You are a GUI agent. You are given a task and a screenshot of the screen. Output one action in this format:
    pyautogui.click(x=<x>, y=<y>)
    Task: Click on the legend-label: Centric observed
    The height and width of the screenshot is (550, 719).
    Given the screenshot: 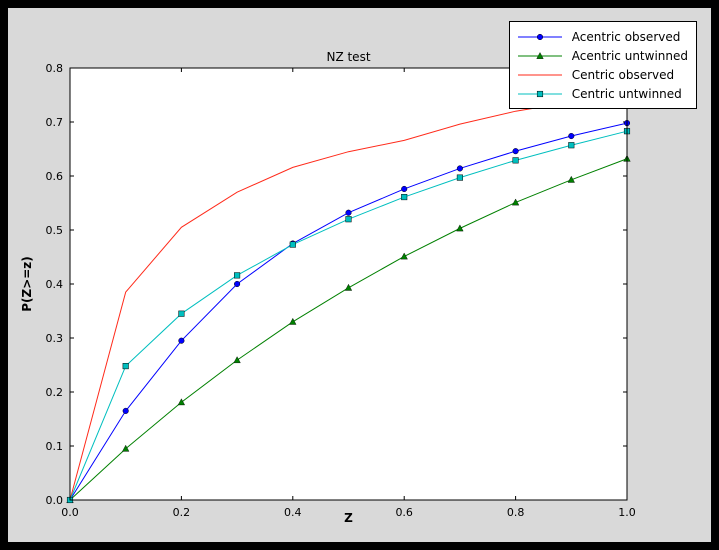 What is the action you would take?
    pyautogui.click(x=623, y=74)
    